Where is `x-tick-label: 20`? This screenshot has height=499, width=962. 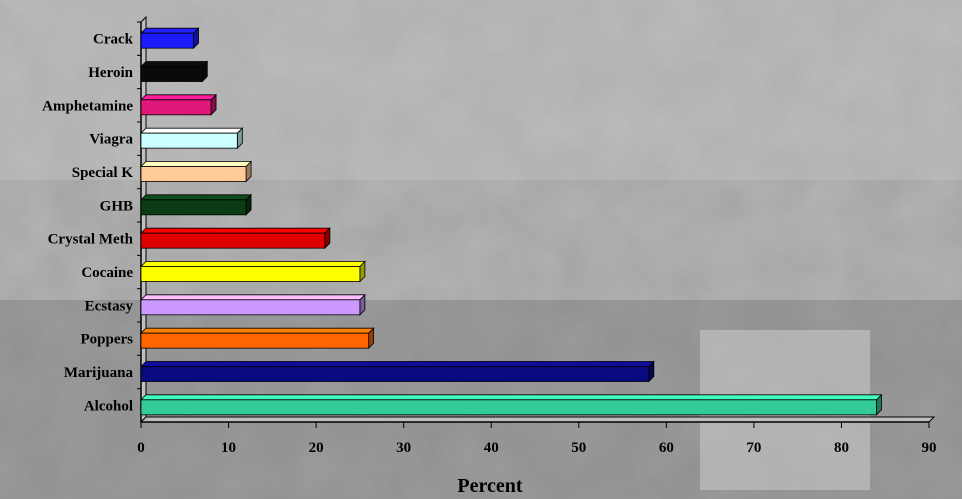 x-tick-label: 20 is located at coordinates (316, 448).